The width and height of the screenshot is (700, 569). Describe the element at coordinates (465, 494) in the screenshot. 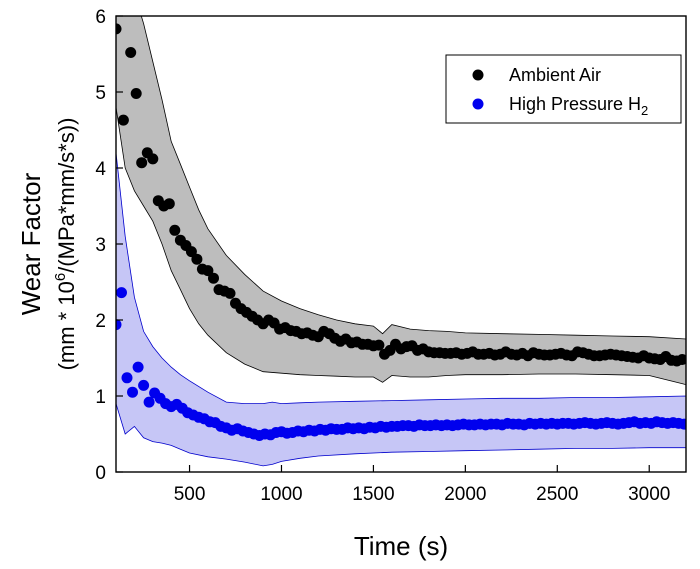

I see `x-tick-label: 2000` at that location.